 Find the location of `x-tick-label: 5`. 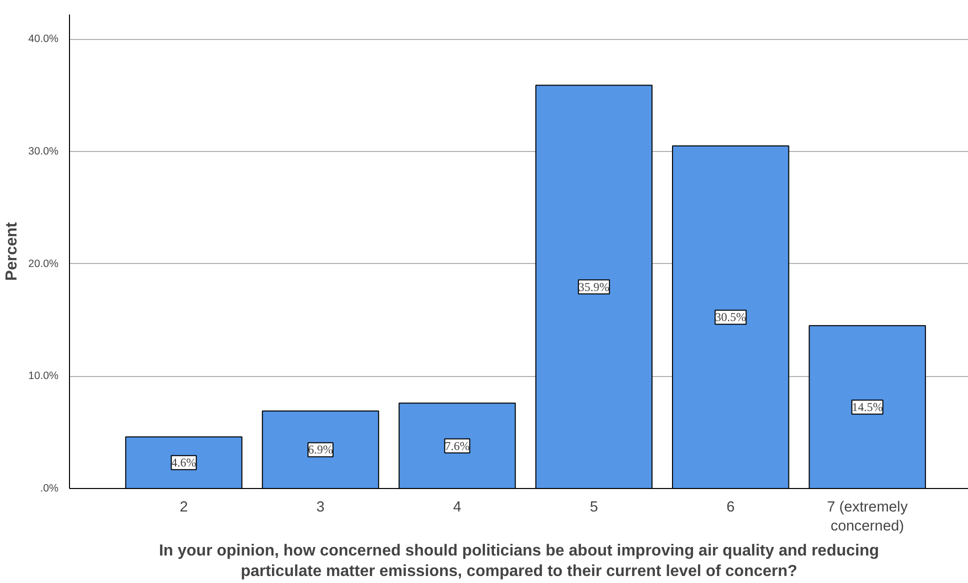

x-tick-label: 5 is located at coordinates (594, 508).